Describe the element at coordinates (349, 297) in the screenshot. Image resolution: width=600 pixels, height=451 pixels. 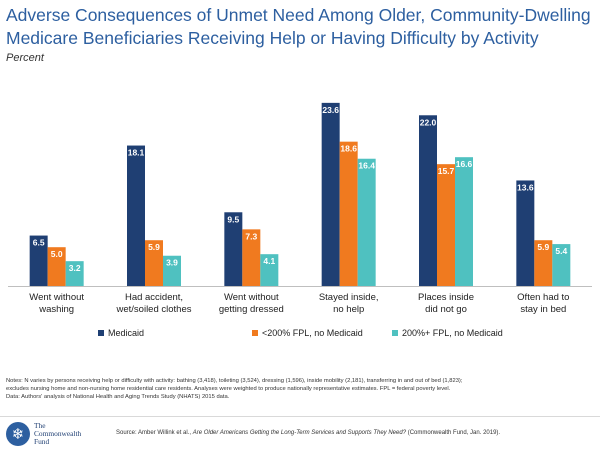
I see `category-label: Stayed inside,` at that location.